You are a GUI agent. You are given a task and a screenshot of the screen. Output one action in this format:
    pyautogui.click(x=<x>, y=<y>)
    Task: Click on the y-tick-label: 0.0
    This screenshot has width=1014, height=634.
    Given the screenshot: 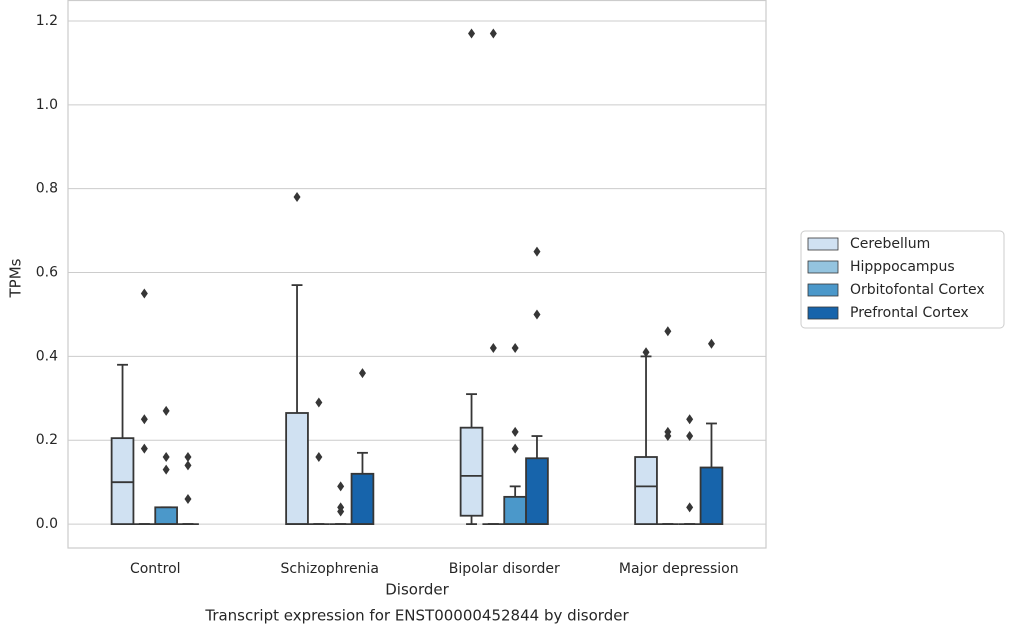 What is the action you would take?
    pyautogui.click(x=47, y=524)
    